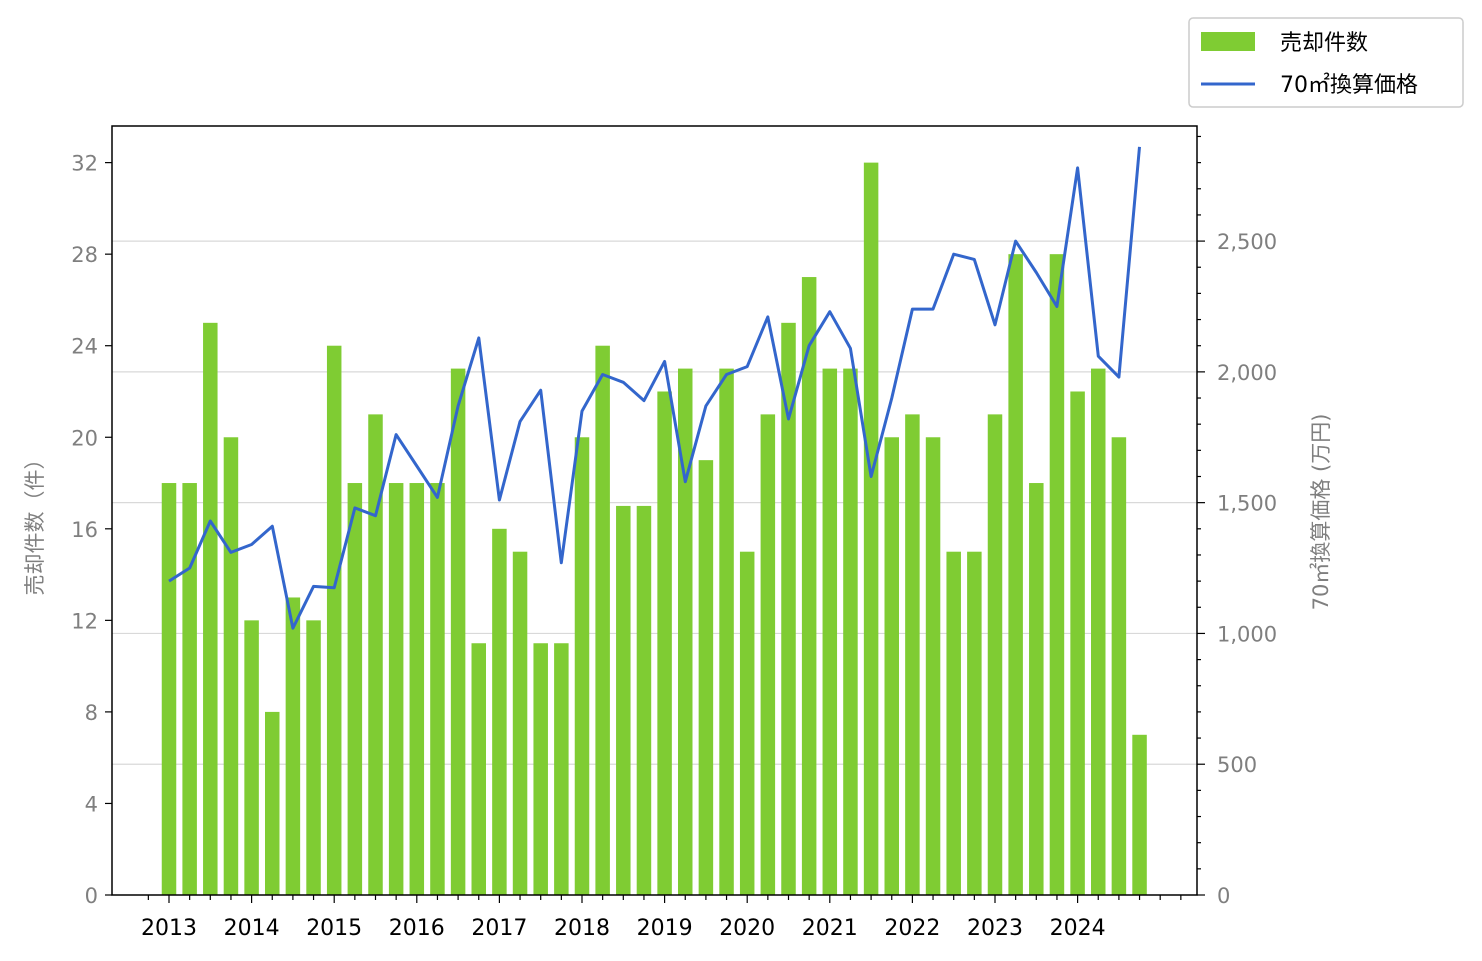 This screenshot has width=1482, height=961. I want to click on x-tick-label: 2016, so click(417, 928).